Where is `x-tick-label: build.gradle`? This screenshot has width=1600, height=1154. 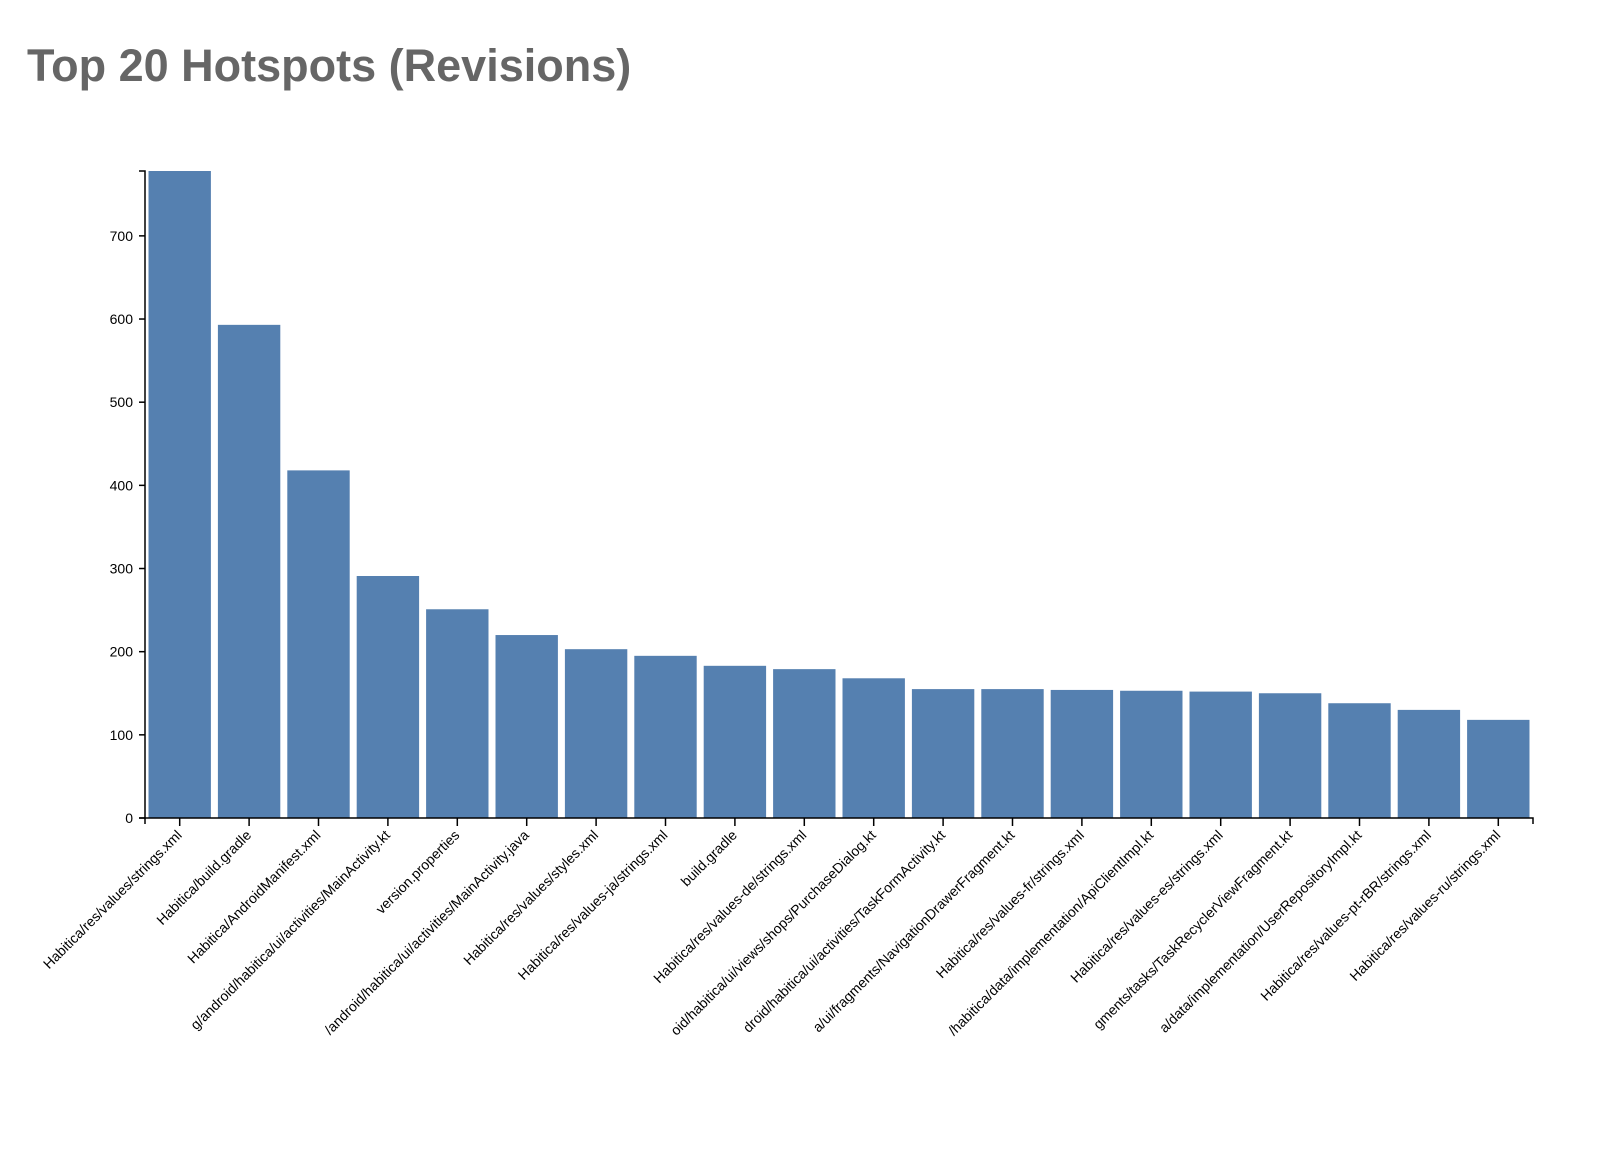
x-tick-label: build.gradle is located at coordinates (709, 858).